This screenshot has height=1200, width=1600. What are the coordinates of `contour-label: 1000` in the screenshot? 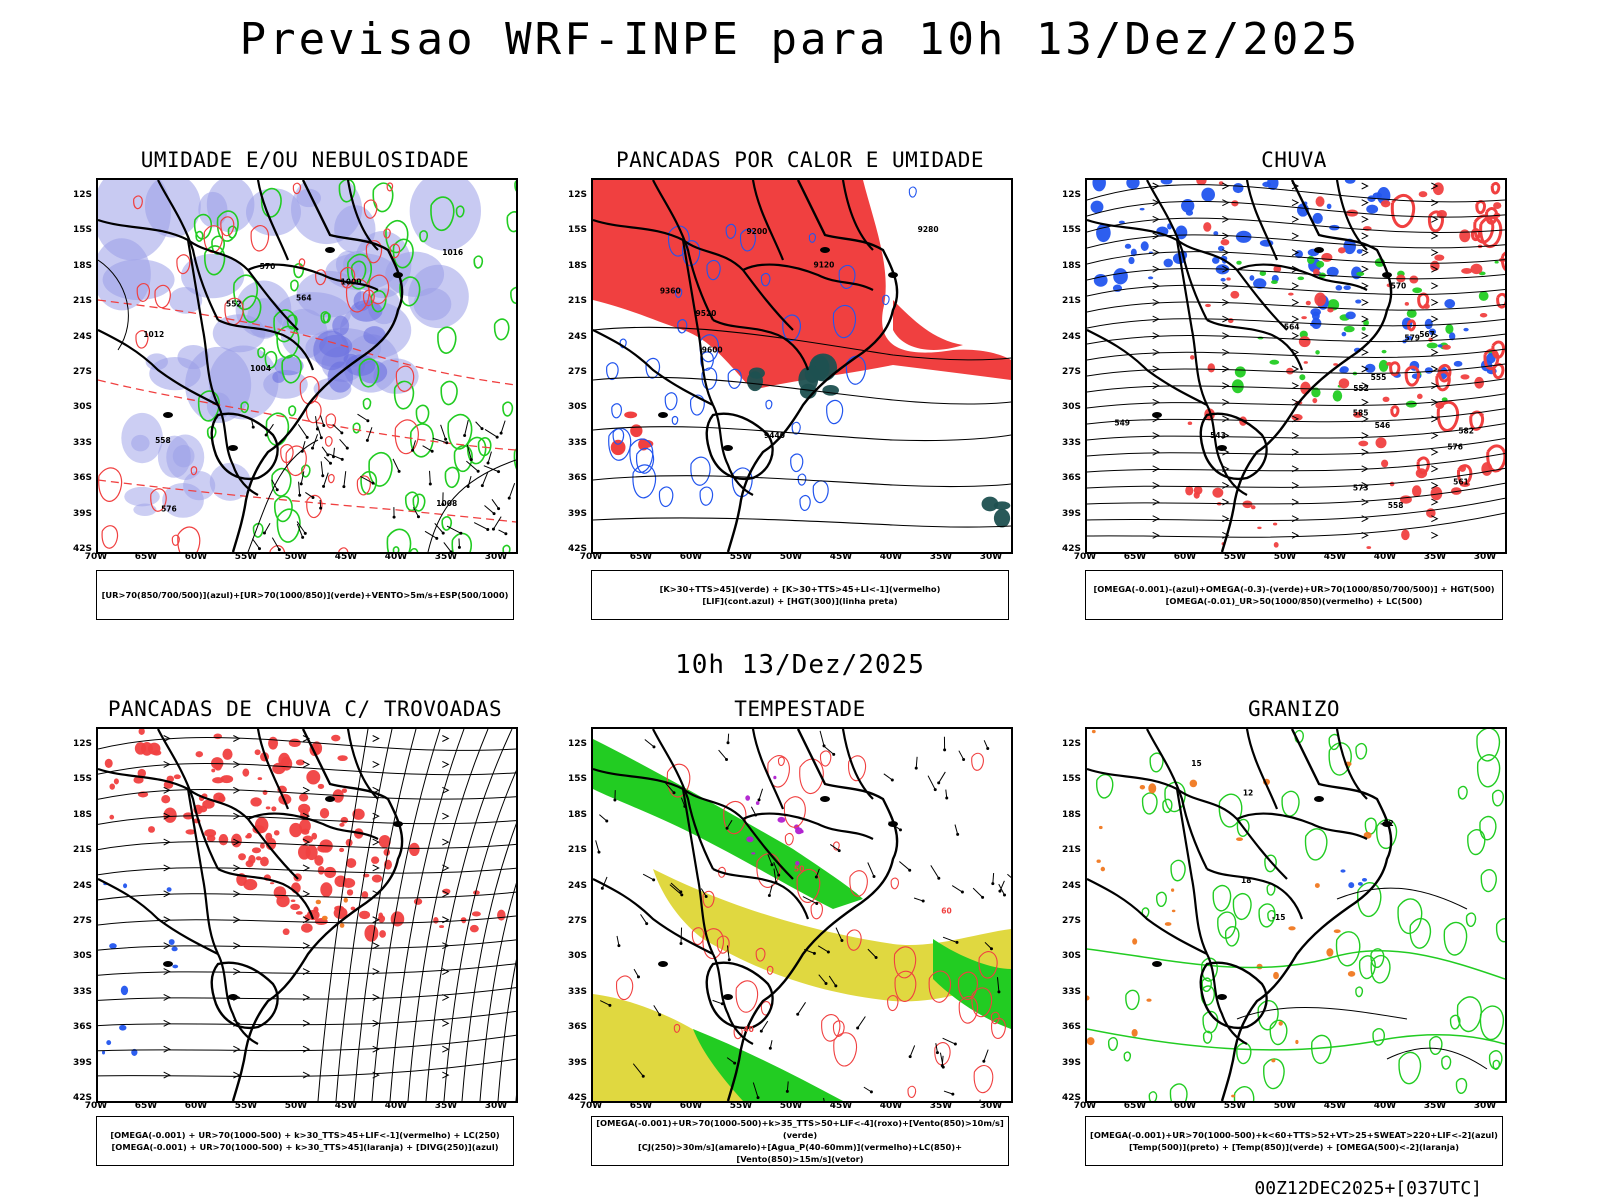 It's located at (351, 281).